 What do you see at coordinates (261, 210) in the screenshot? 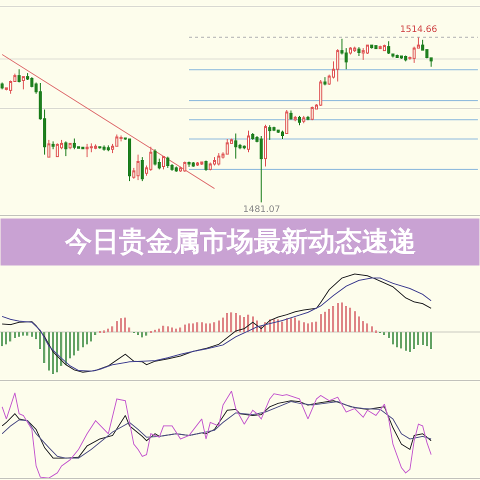
I see `annotation: 1481.07` at bounding box center [261, 210].